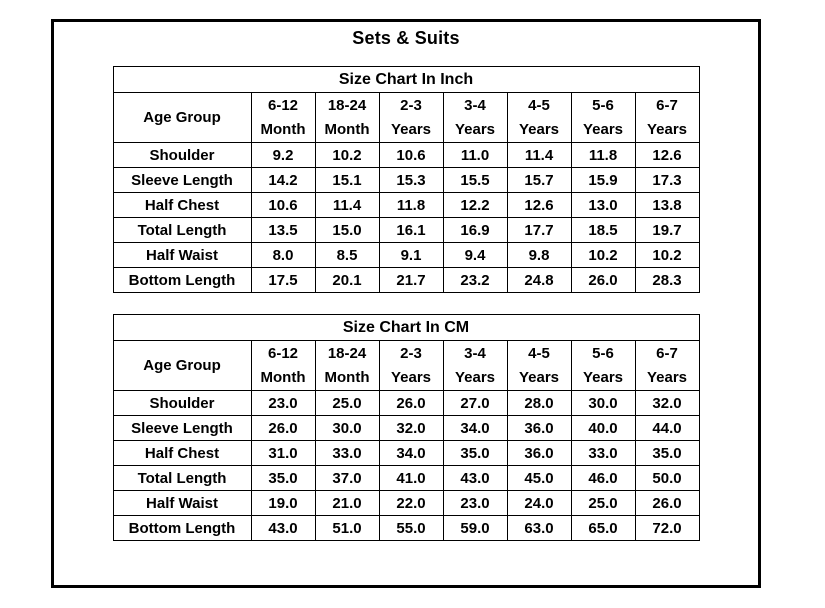  I want to click on value-cell: 44.0, so click(667, 428).